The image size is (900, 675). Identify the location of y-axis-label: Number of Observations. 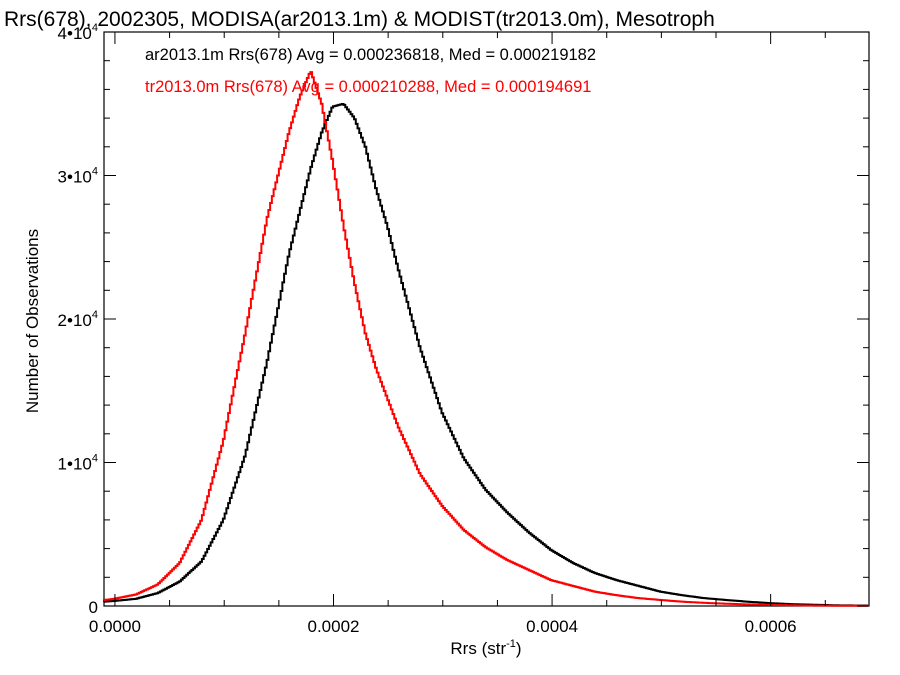
(32, 321).